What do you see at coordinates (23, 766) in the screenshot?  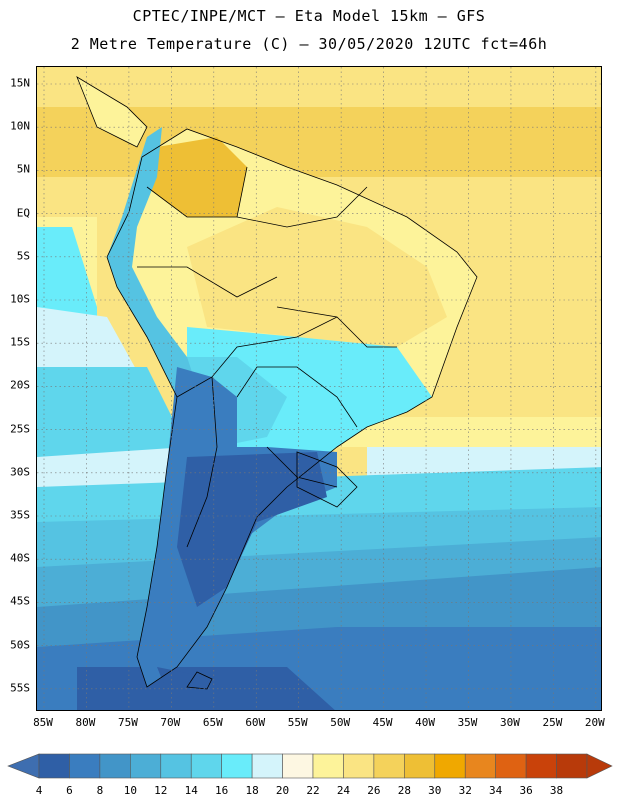 I see `colorbar-under-arrow` at bounding box center [23, 766].